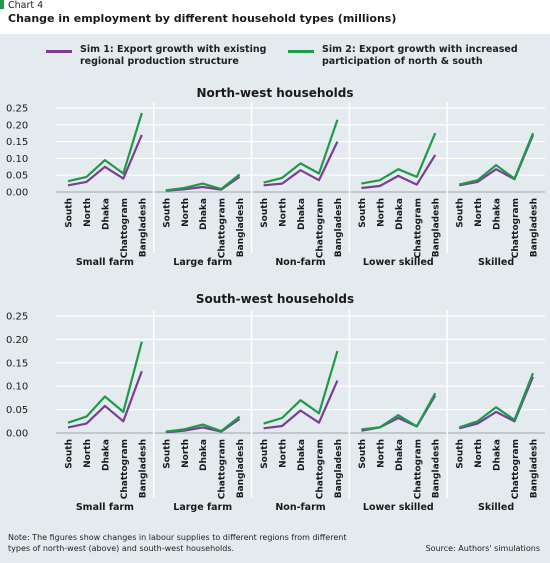 The image size is (550, 563). What do you see at coordinates (301, 51) in the screenshot?
I see `legend-swatch-sim2` at bounding box center [301, 51].